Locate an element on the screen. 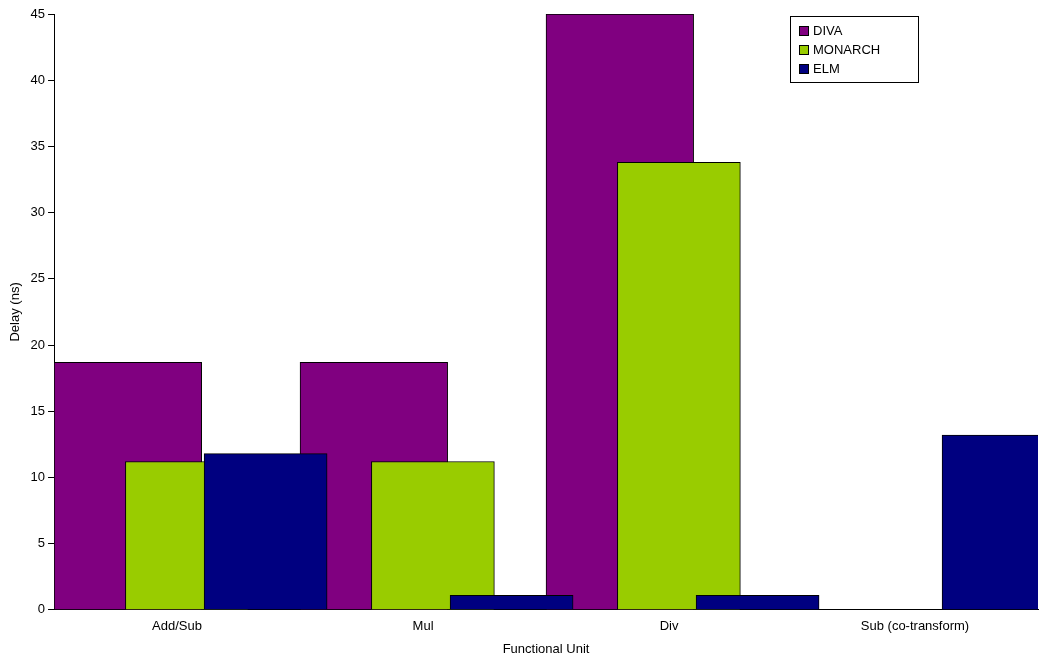 The image size is (1044, 665). y-tick-label: 30 is located at coordinates (38, 212).